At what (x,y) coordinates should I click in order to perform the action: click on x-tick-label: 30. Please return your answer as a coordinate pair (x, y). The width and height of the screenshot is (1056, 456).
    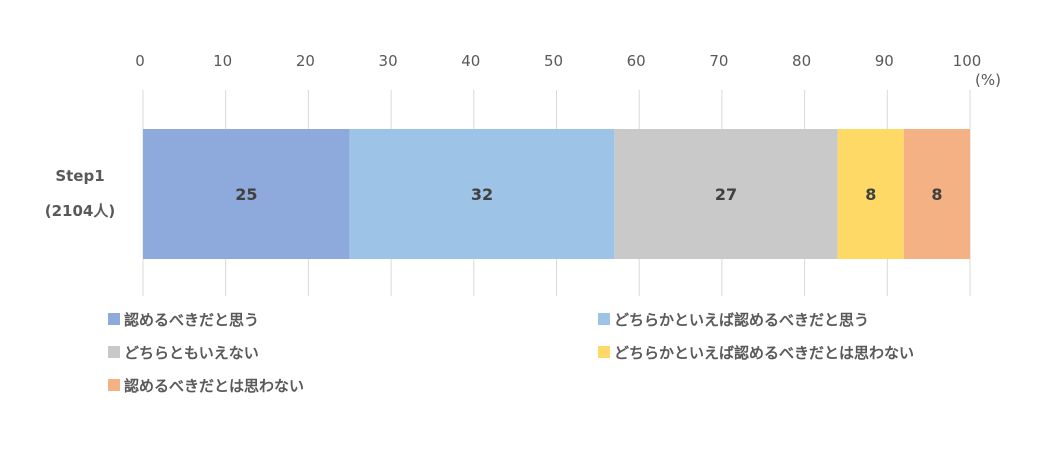
    Looking at the image, I should click on (388, 61).